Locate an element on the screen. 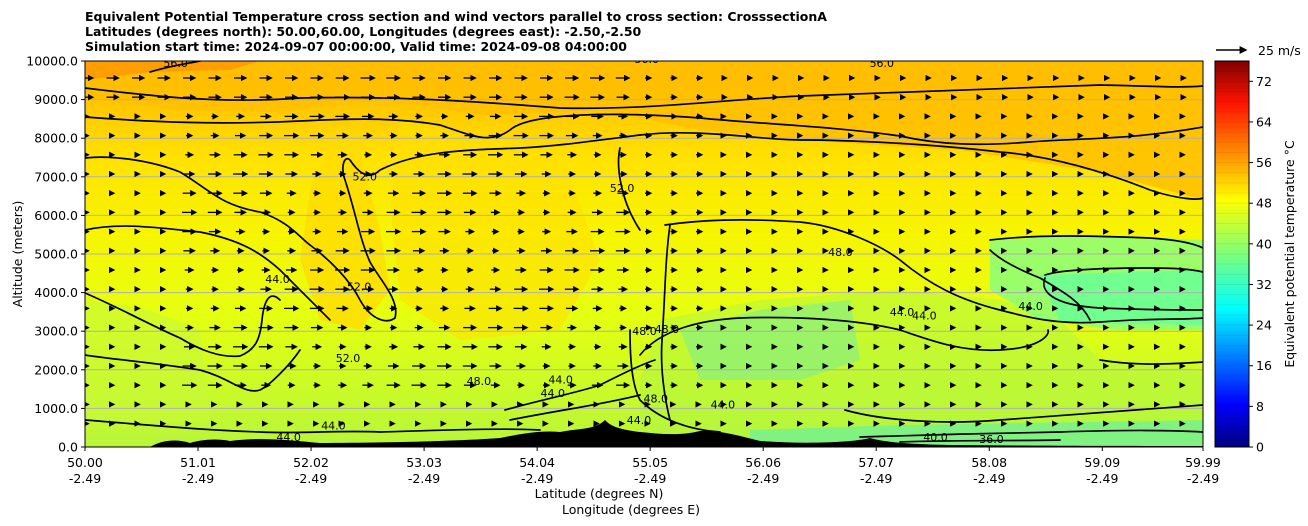  y-tick-label: 5000.0 is located at coordinates (56, 254).